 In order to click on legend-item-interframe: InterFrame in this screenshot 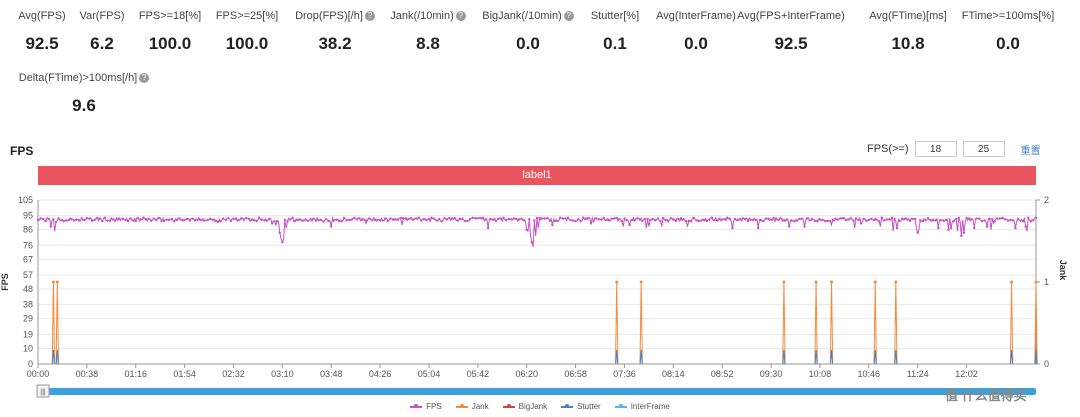, I will do `click(642, 406)`.